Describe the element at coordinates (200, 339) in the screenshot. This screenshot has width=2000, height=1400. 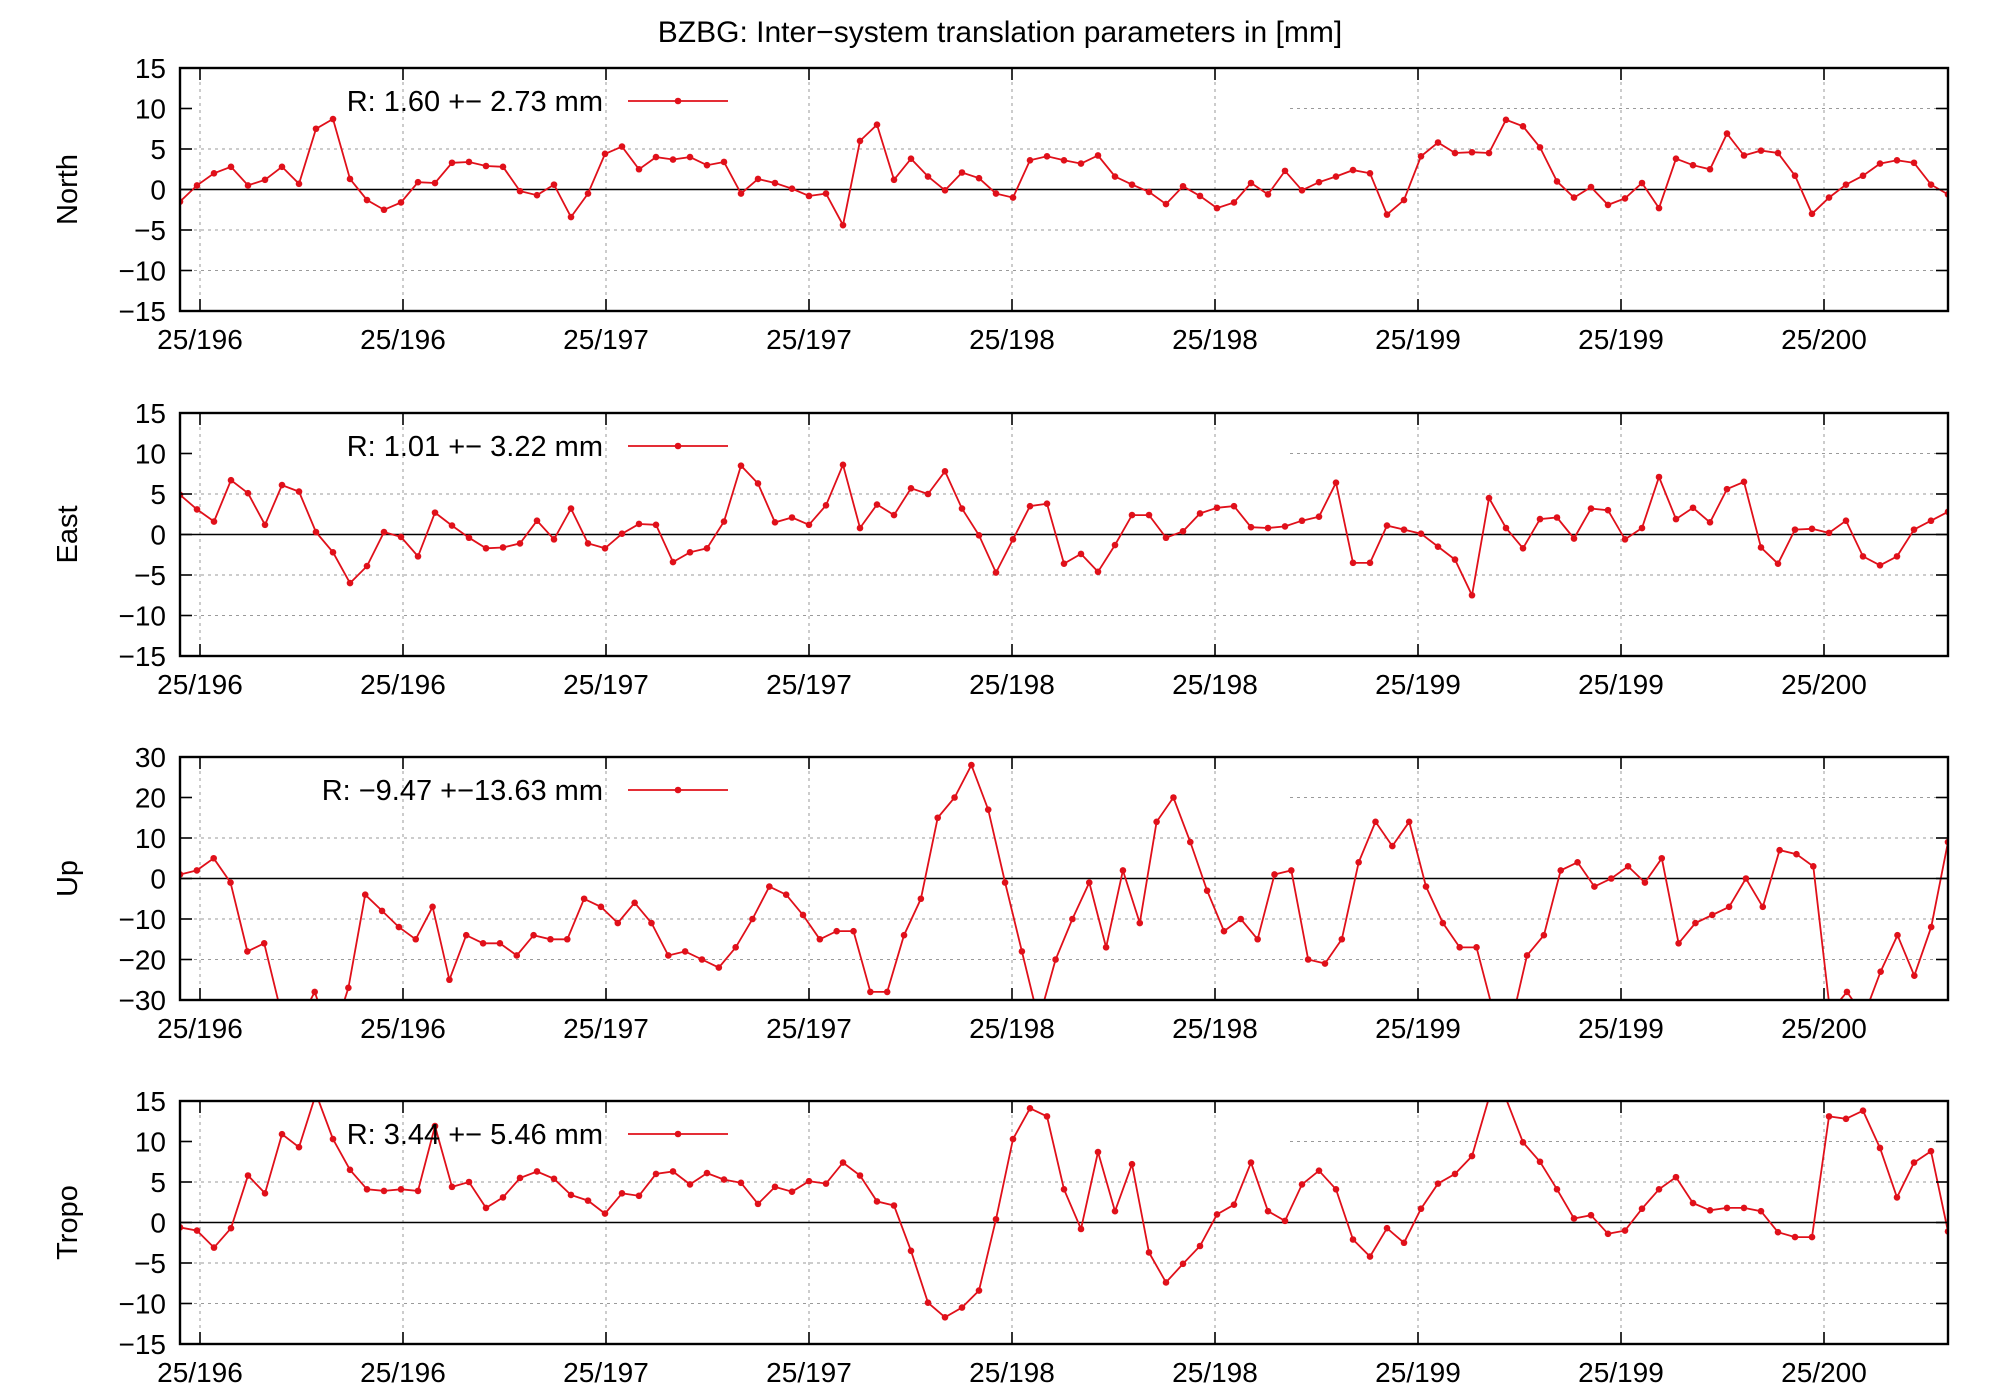
I see `xtick-label-north-0: 25/196` at that location.